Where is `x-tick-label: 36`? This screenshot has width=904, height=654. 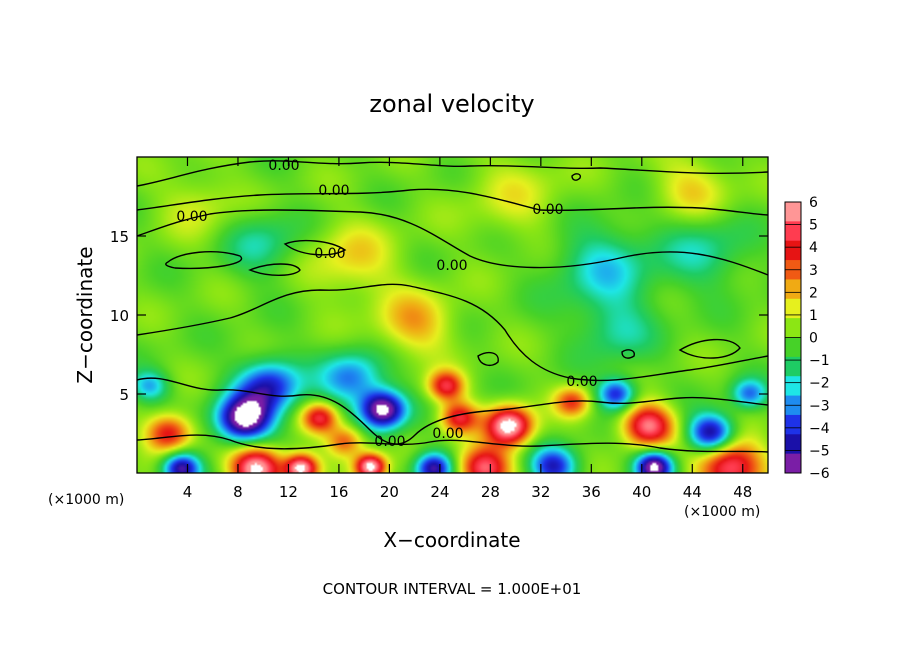
x-tick-label: 36 is located at coordinates (591, 492).